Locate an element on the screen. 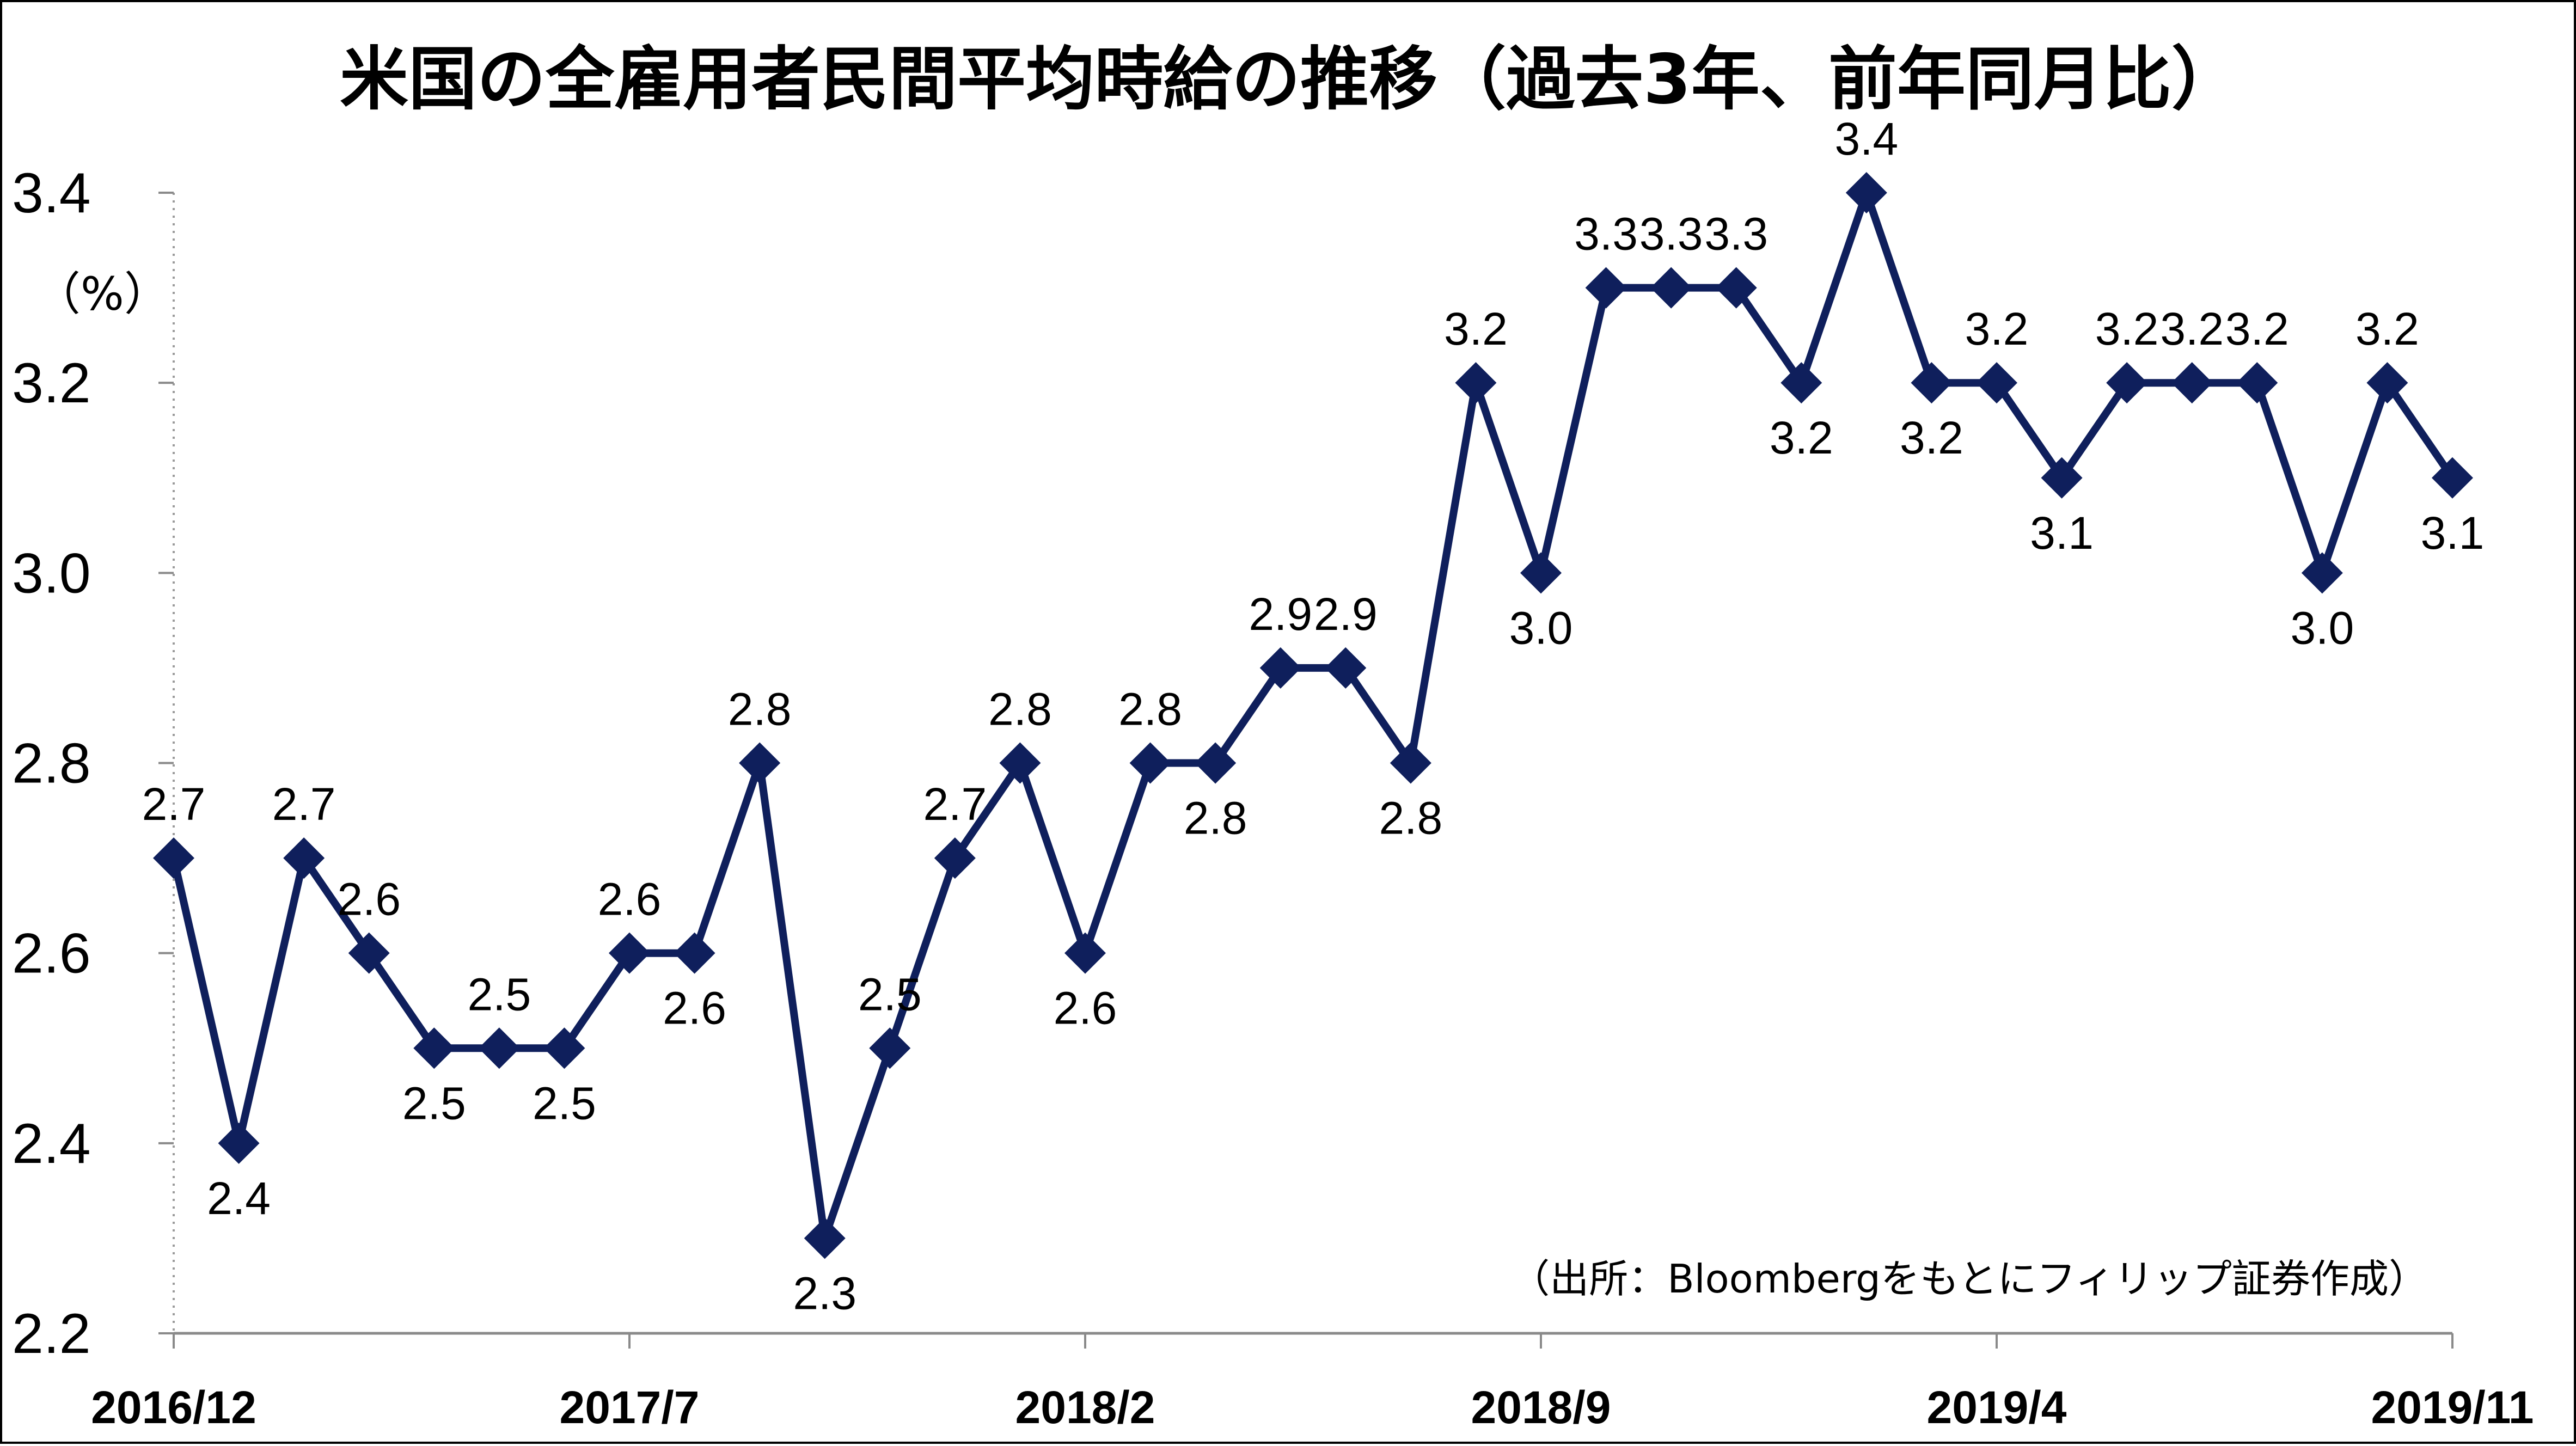  y-tick-label: 3.4 is located at coordinates (51, 193).